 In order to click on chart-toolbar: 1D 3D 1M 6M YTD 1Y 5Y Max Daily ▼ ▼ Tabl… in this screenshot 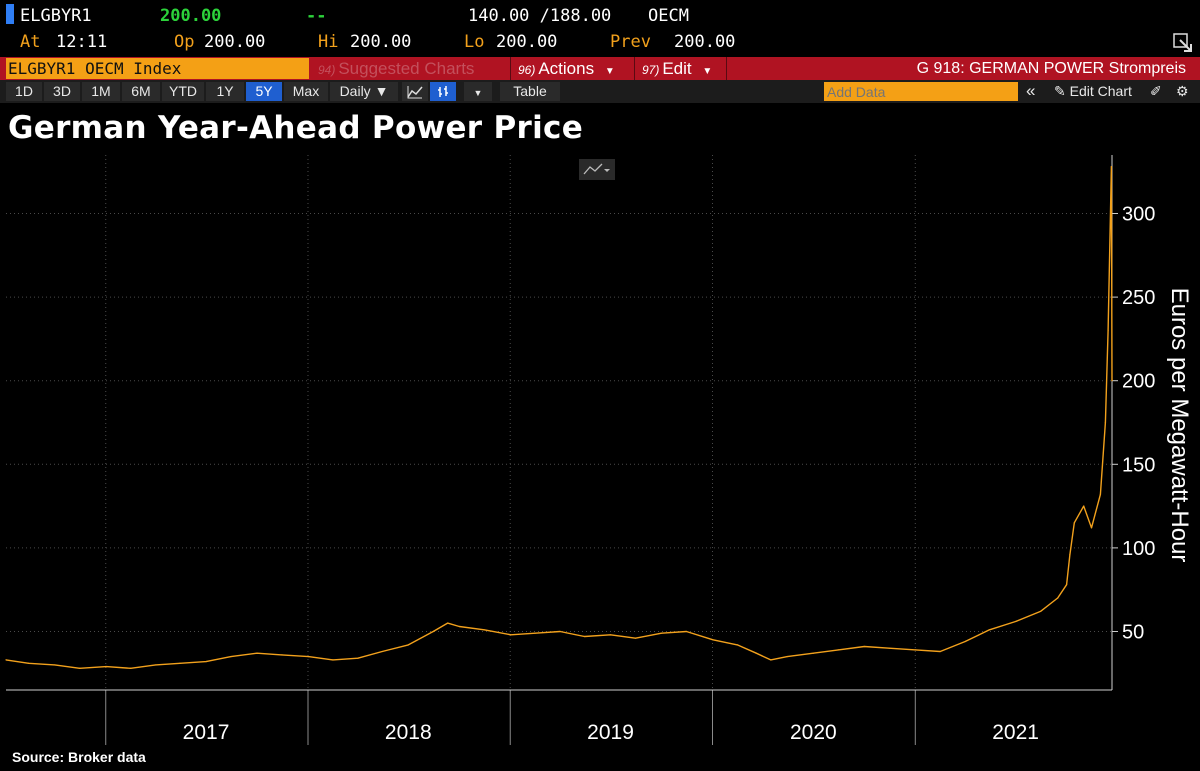, I will do `click(600, 91)`.